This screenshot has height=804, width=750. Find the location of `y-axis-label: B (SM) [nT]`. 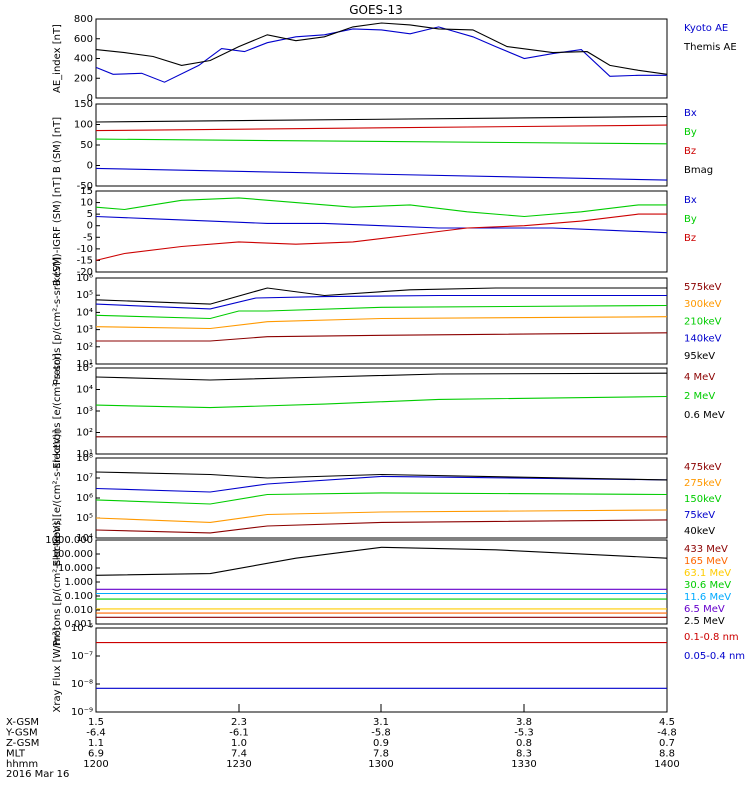

y-axis-label: B (SM) [nT] is located at coordinates (57, 145).